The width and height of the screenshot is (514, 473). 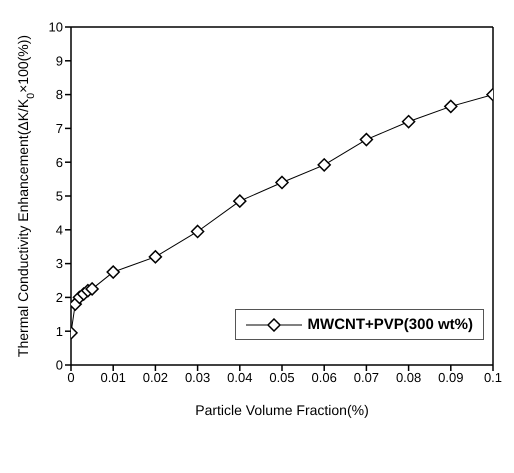 What do you see at coordinates (390, 324) in the screenshot?
I see `legend-label: MWCNT+PVP(300 wt%)` at bounding box center [390, 324].